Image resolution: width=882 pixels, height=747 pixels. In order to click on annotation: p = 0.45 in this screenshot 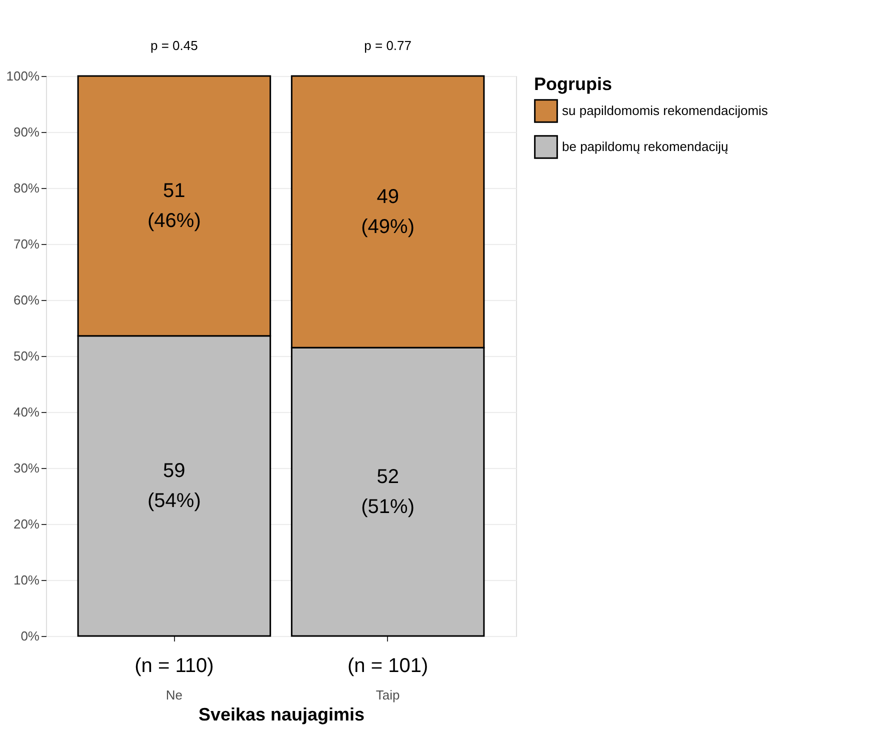, I will do `click(174, 45)`.